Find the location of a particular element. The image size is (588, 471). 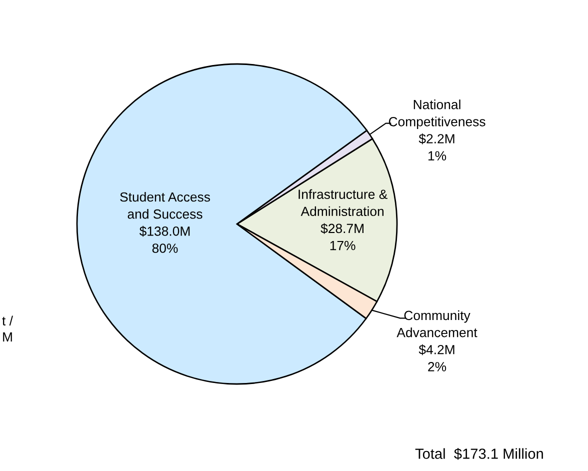

data-label: 17% is located at coordinates (343, 245).